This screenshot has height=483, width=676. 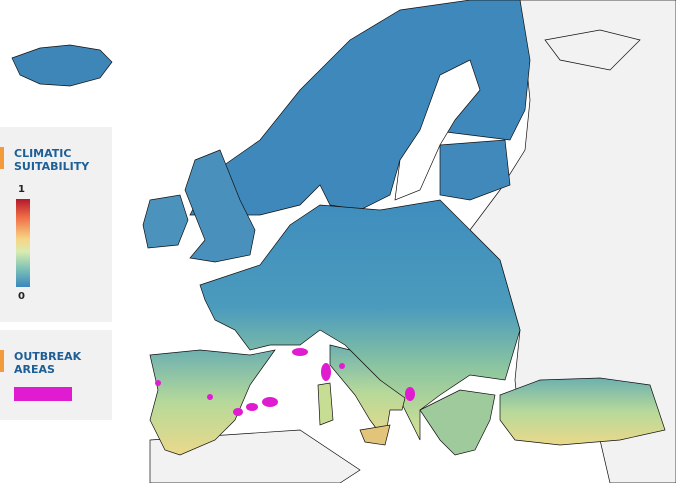 What do you see at coordinates (62, 65) in the screenshot?
I see `iceland` at bounding box center [62, 65].